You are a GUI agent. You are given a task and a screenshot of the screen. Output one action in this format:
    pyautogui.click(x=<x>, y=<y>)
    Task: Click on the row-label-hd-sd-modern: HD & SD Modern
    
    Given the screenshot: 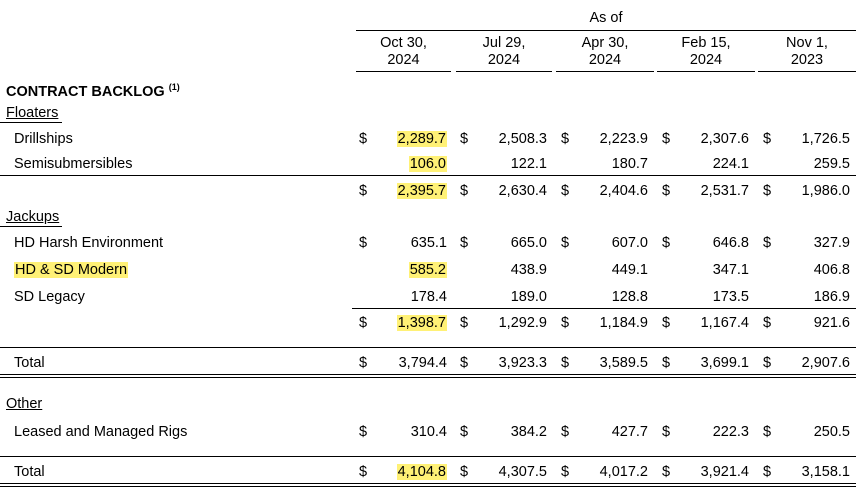 What is the action you would take?
    pyautogui.click(x=71, y=270)
    